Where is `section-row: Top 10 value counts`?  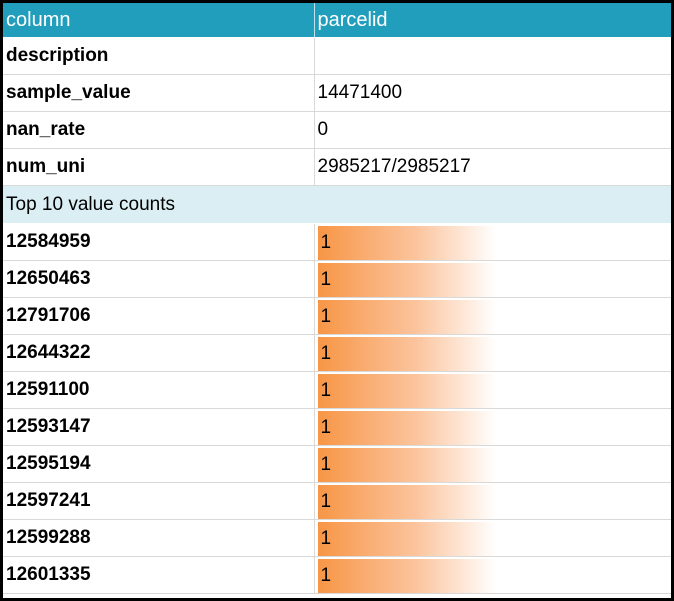
section-row: Top 10 value counts is located at coordinates (337, 204).